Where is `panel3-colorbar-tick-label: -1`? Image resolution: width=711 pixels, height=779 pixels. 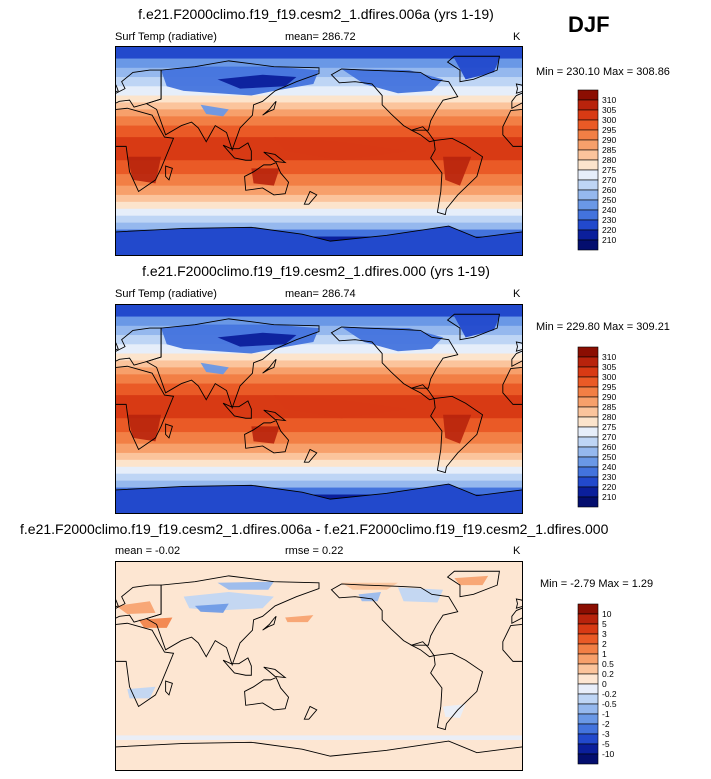 panel3-colorbar-tick-label: -1 is located at coordinates (606, 714).